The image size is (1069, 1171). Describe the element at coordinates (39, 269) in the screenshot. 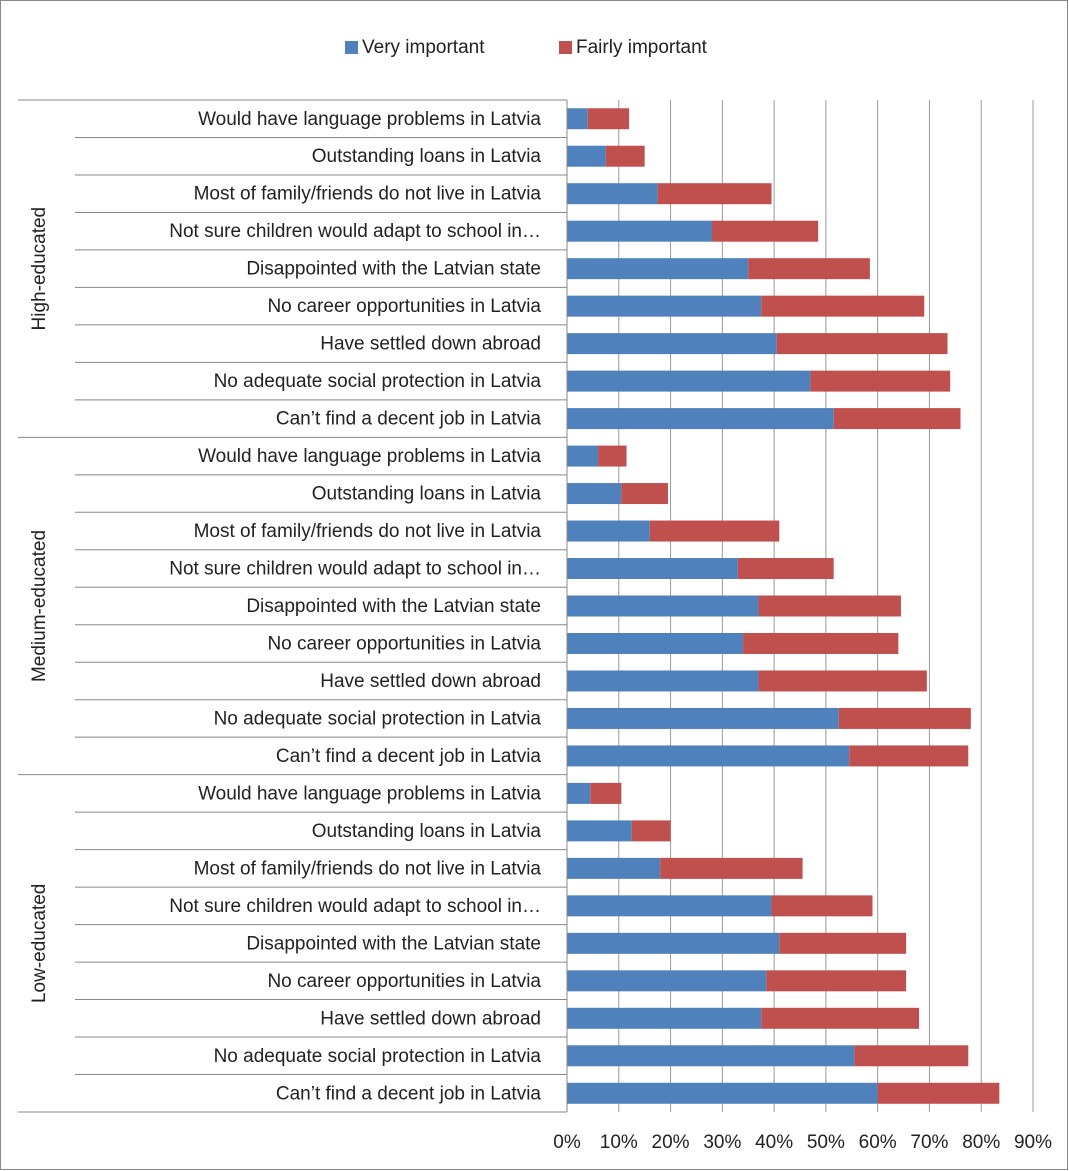

I see `group-label: High-educated` at that location.